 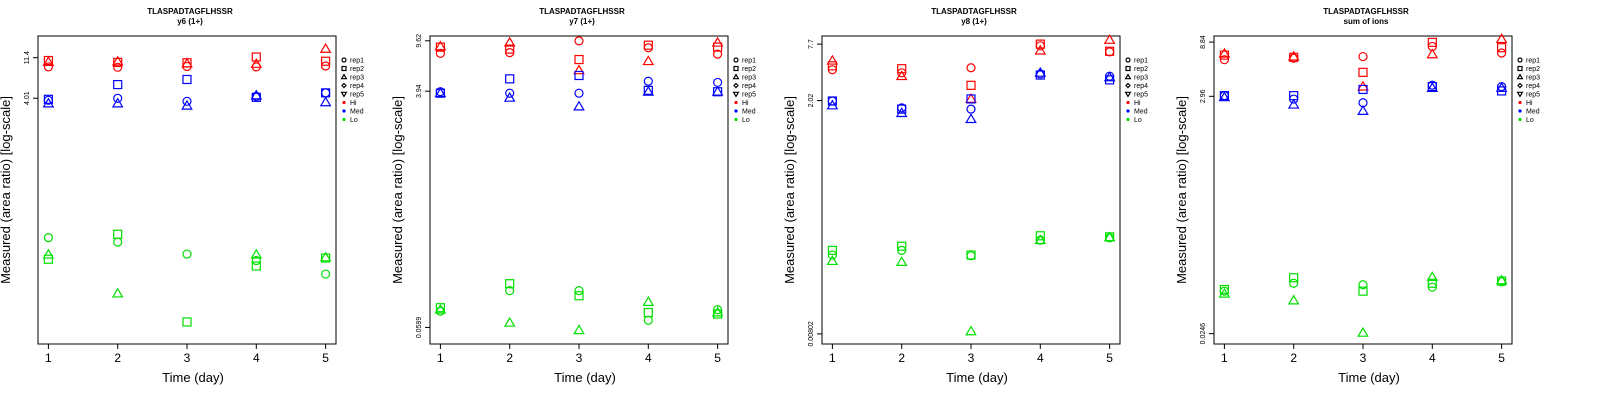 What do you see at coordinates (419, 41) in the screenshot?
I see `y-tick-label: 9.62` at bounding box center [419, 41].